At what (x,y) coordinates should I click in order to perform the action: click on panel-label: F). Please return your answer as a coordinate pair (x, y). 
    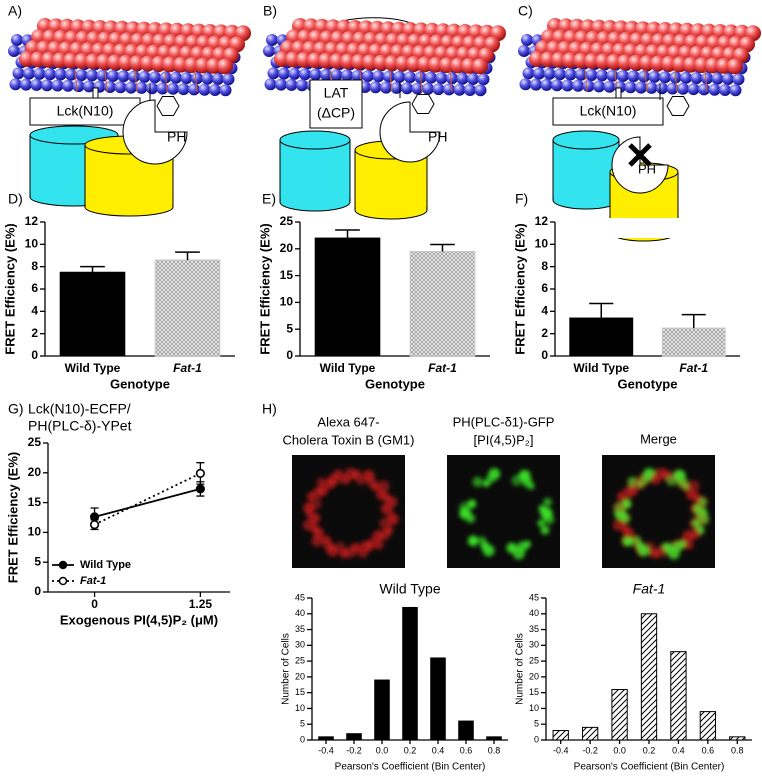
    Looking at the image, I should click on (521, 199).